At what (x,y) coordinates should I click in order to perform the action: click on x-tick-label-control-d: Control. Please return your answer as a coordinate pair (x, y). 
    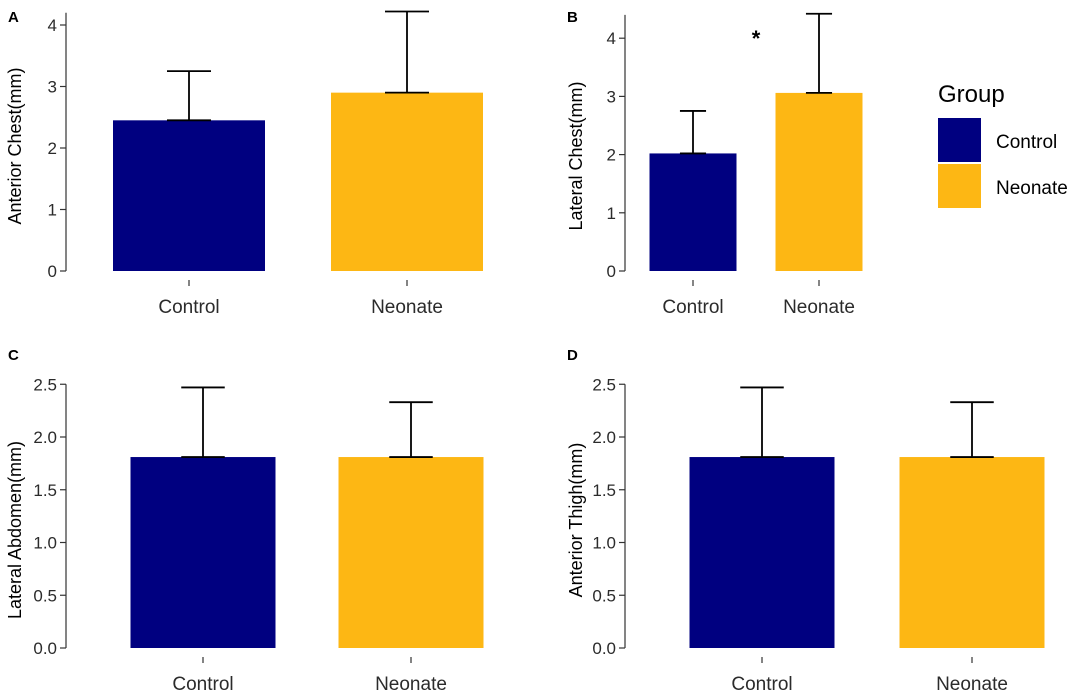
    Looking at the image, I should click on (761, 683).